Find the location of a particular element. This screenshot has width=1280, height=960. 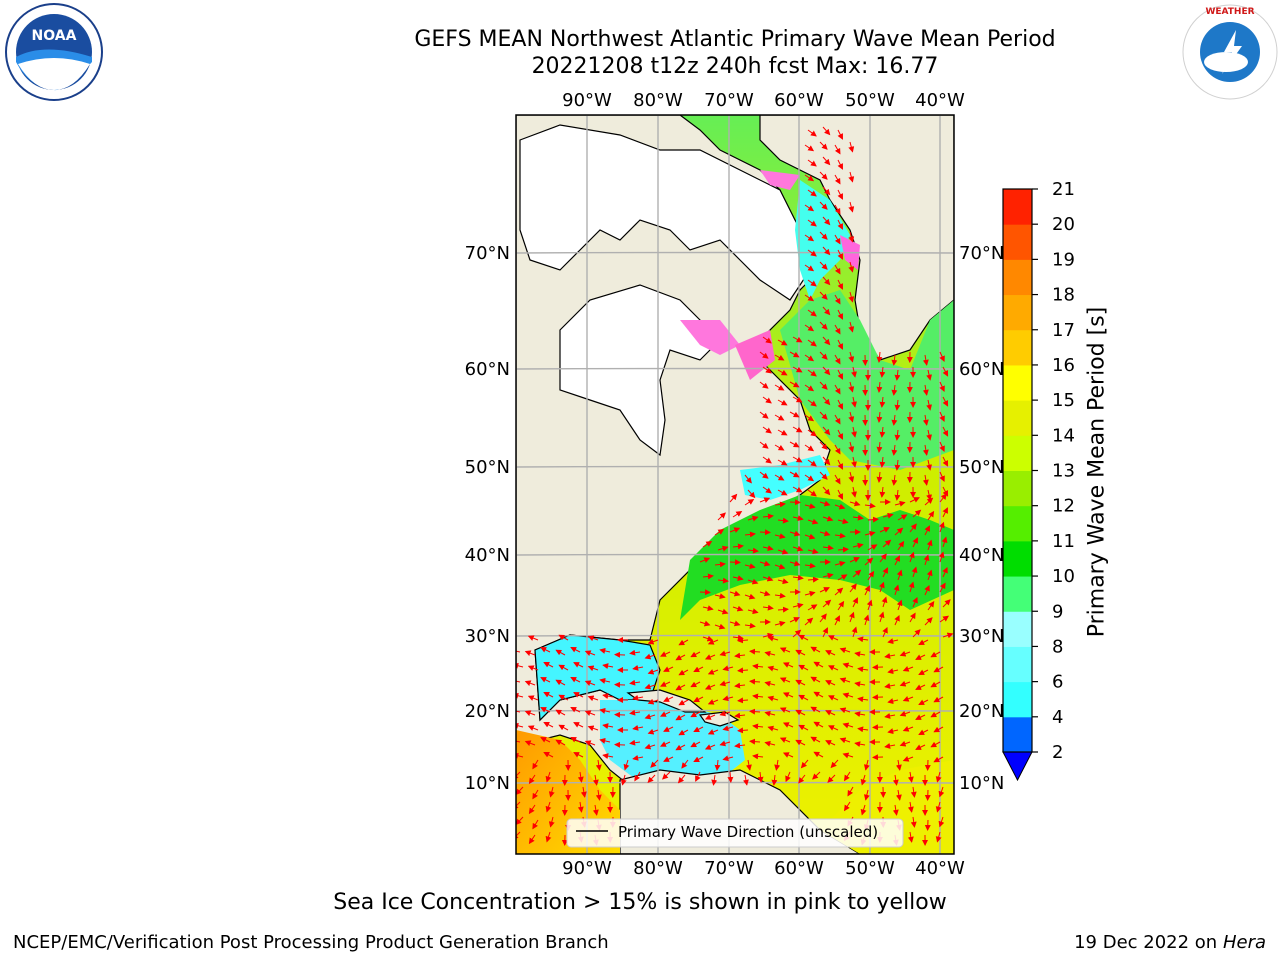

lon-label-bottom: 50°W is located at coordinates (870, 868).